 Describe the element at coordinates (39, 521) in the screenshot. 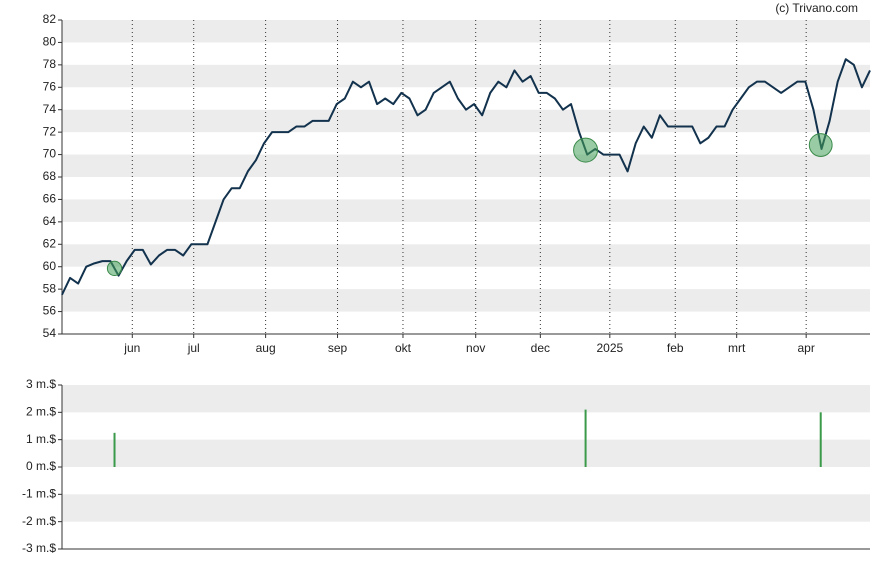

I see `y-tick-label: -2 m.$` at that location.